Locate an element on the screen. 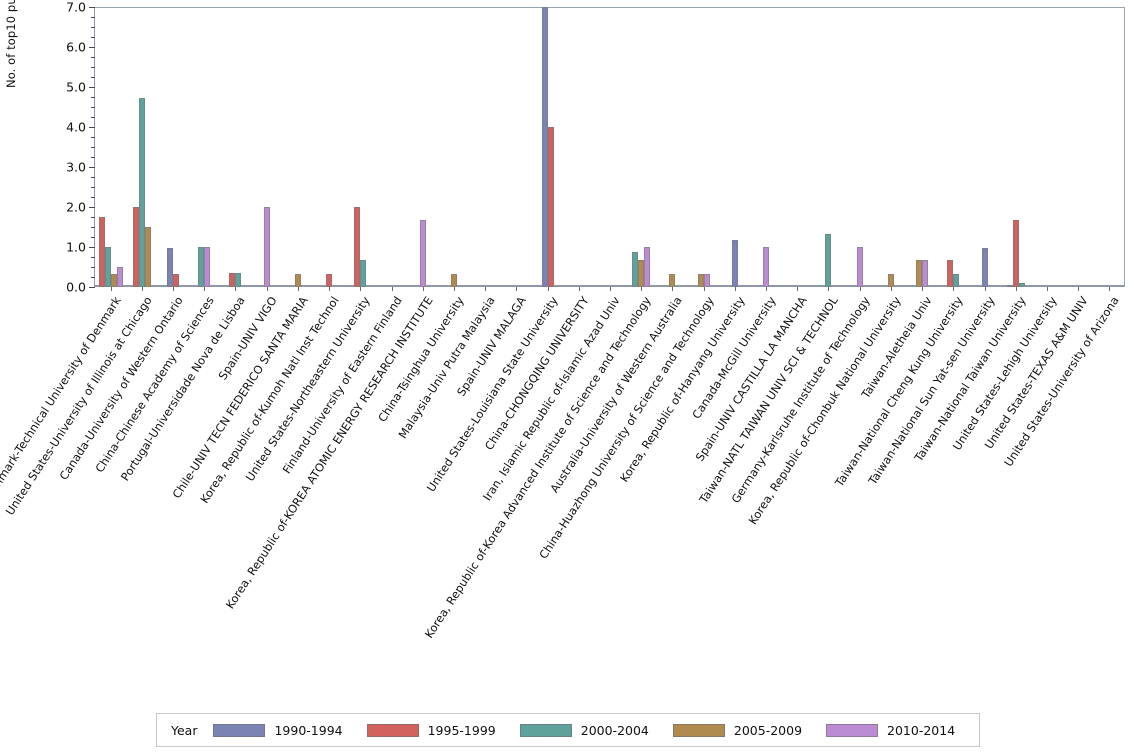 The height and width of the screenshot is (756, 1134). legend-entry: 2000-2004 is located at coordinates (584, 730).